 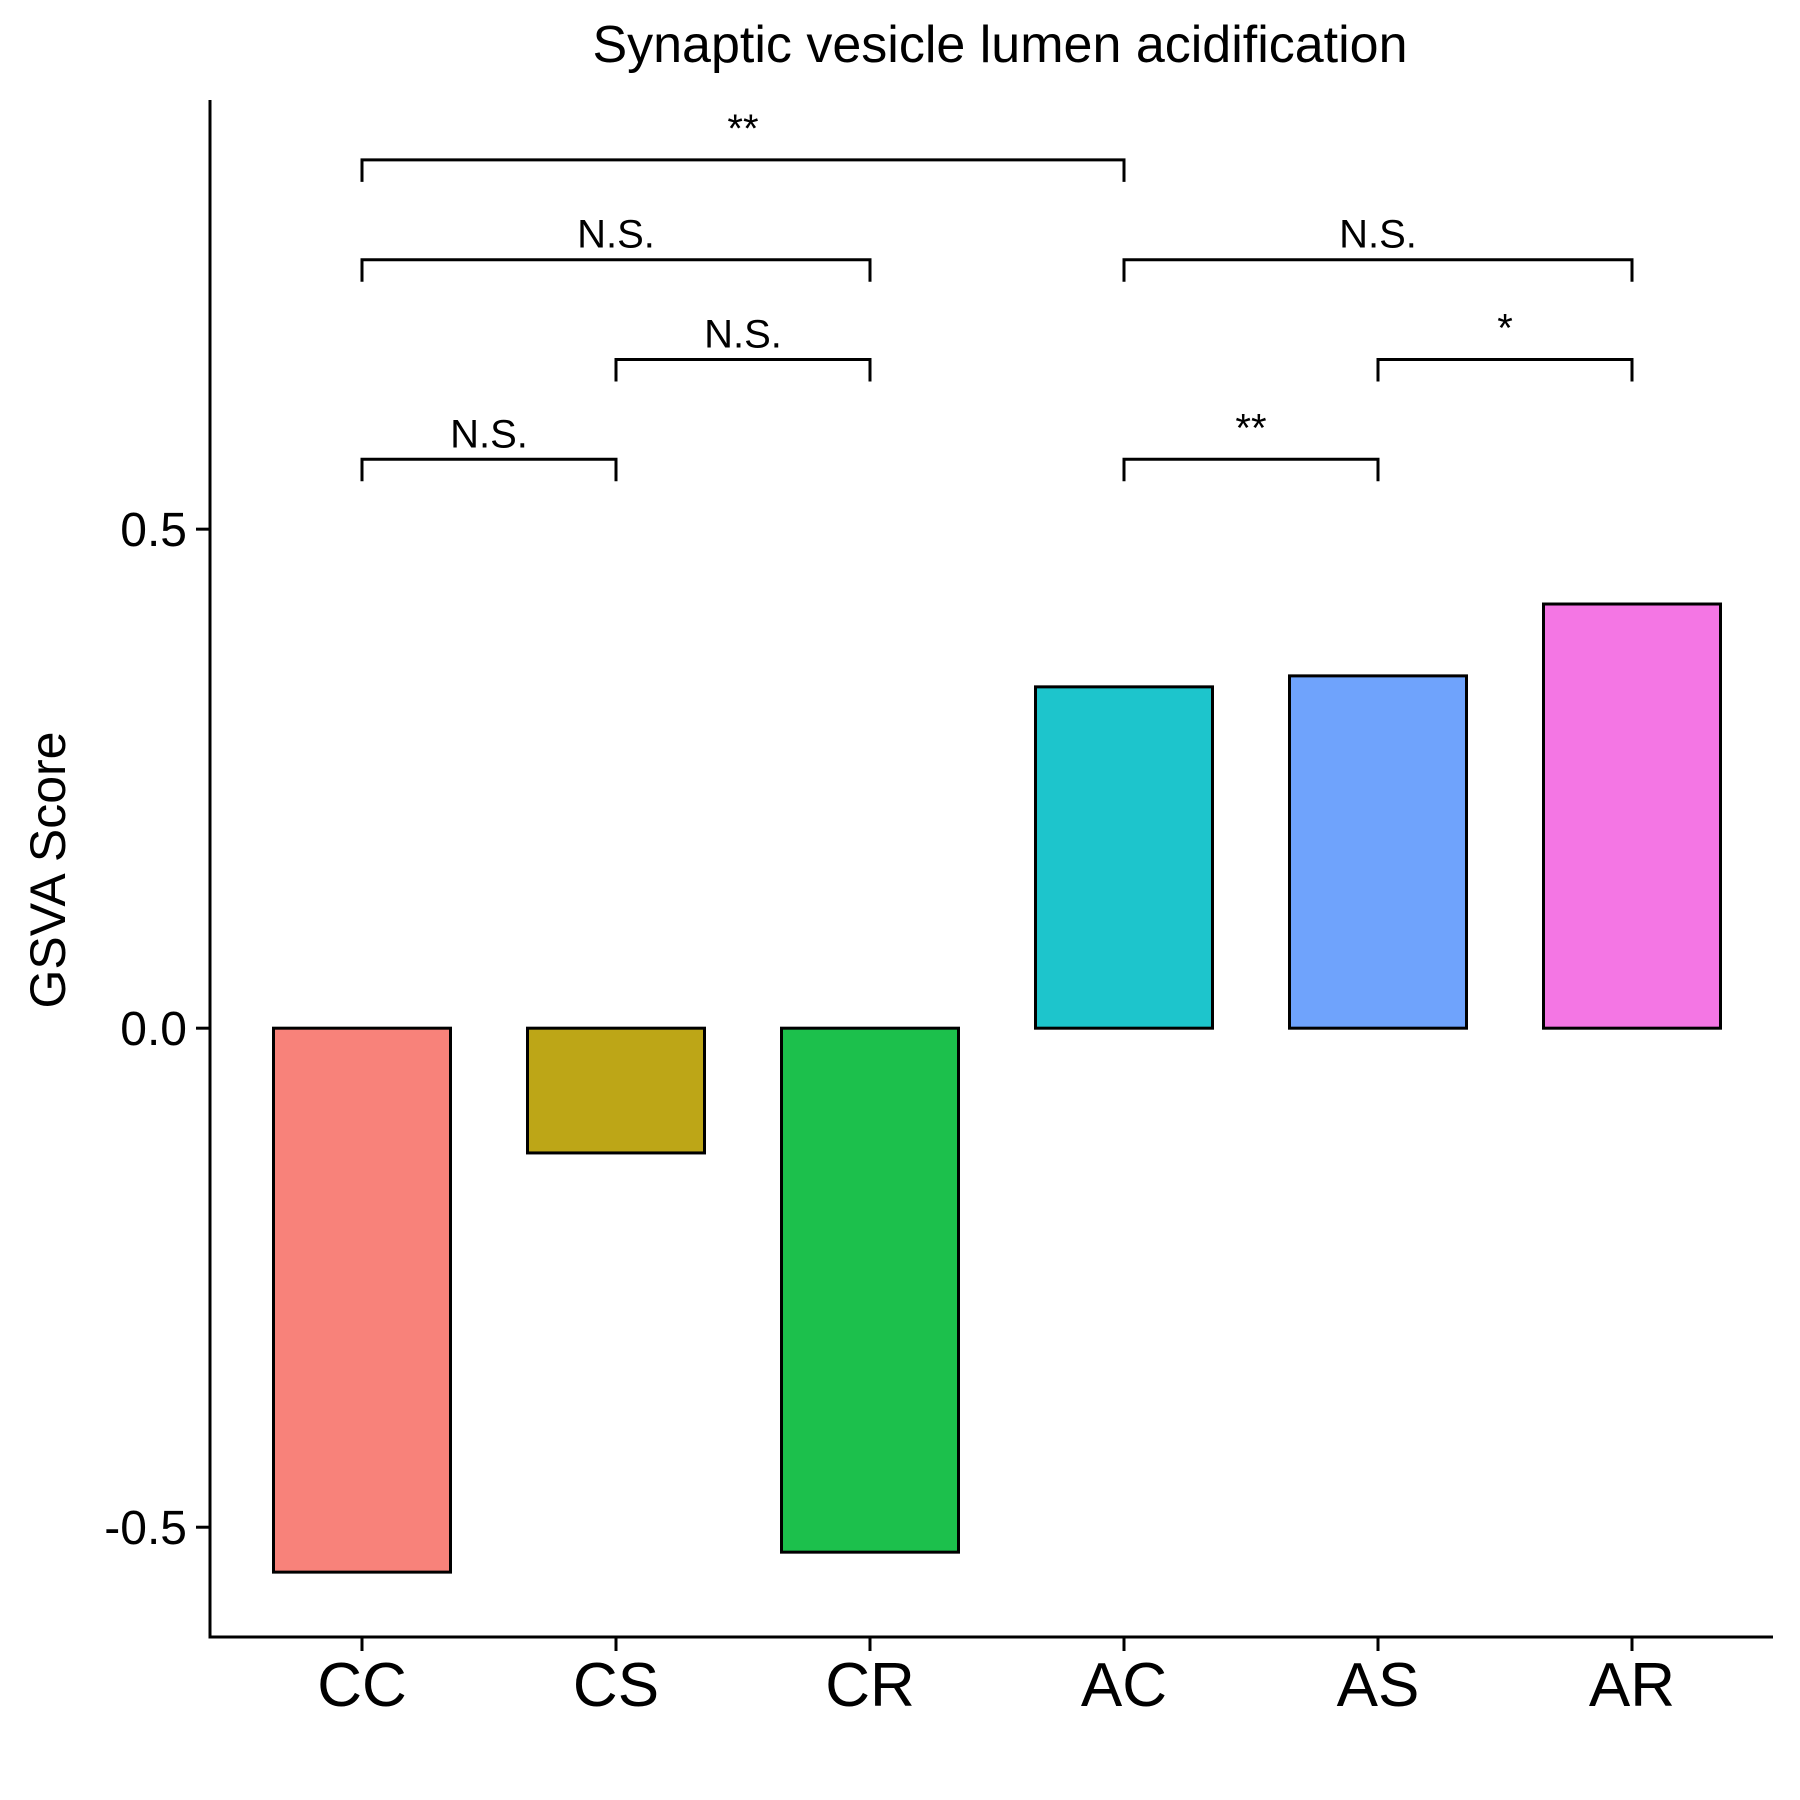 What do you see at coordinates (1632, 1685) in the screenshot?
I see `x-tick-label-ar: AR` at bounding box center [1632, 1685].